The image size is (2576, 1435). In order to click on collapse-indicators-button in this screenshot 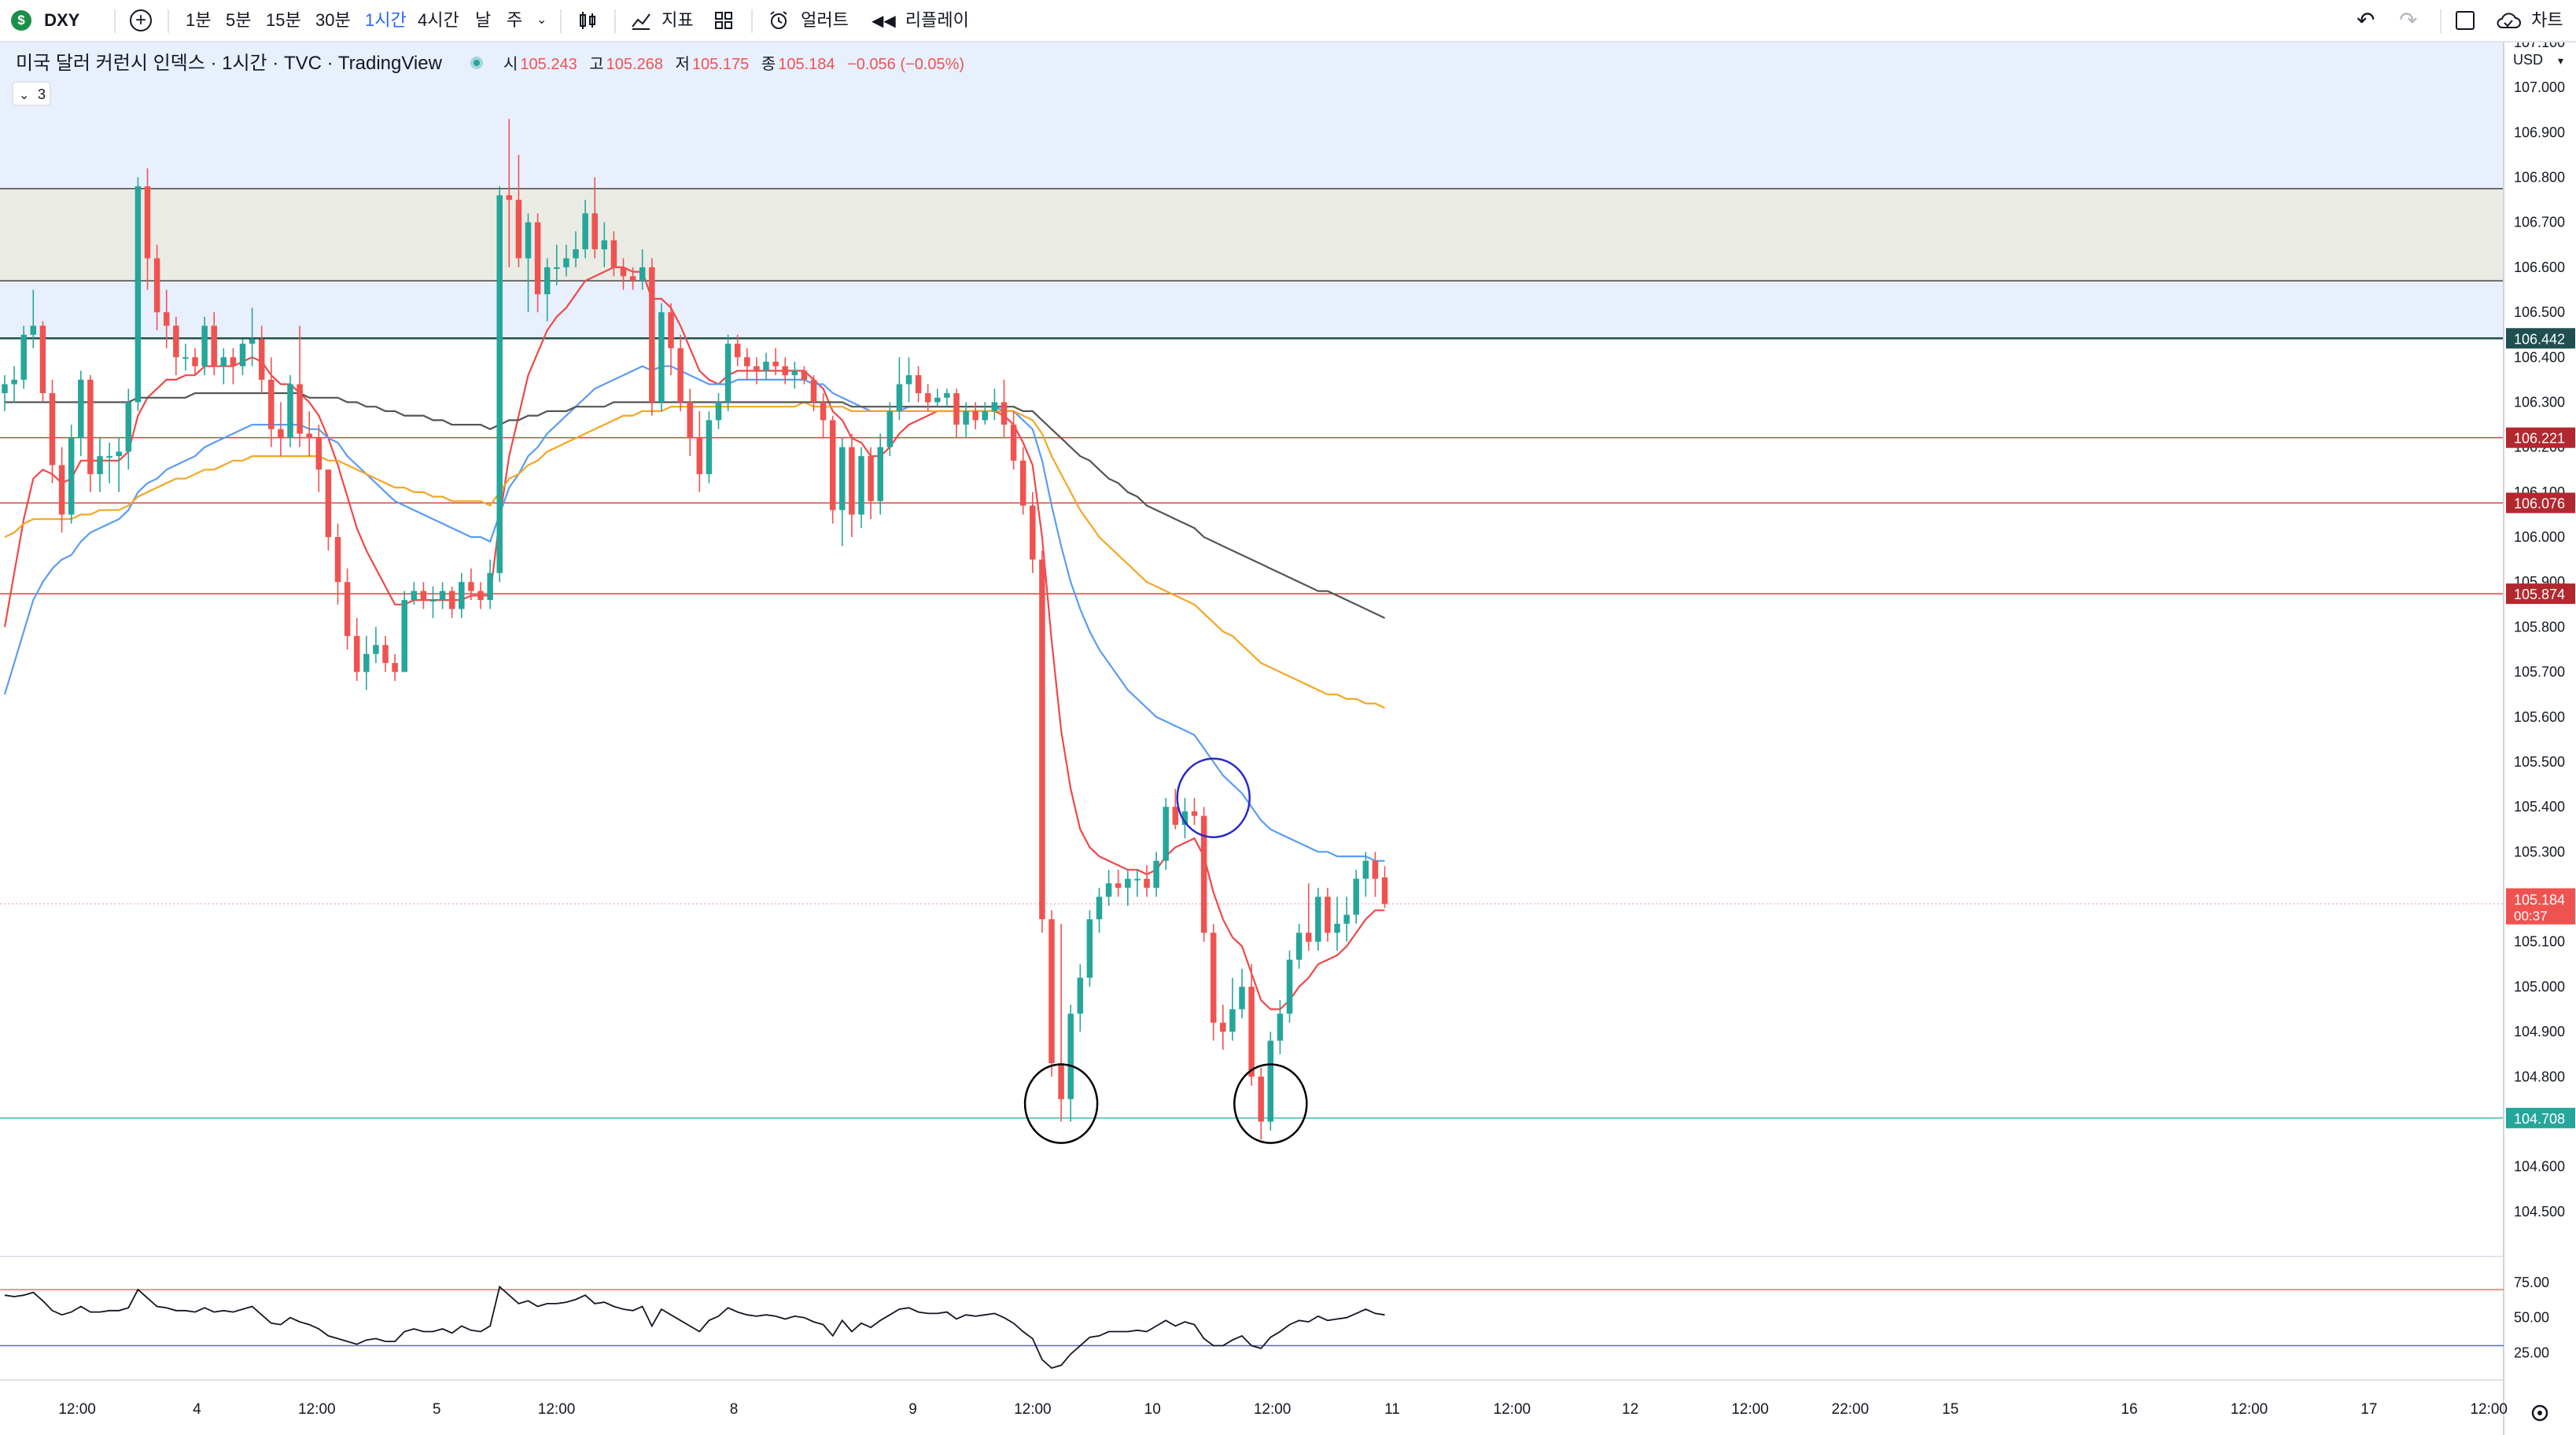, I will do `click(31, 93)`.